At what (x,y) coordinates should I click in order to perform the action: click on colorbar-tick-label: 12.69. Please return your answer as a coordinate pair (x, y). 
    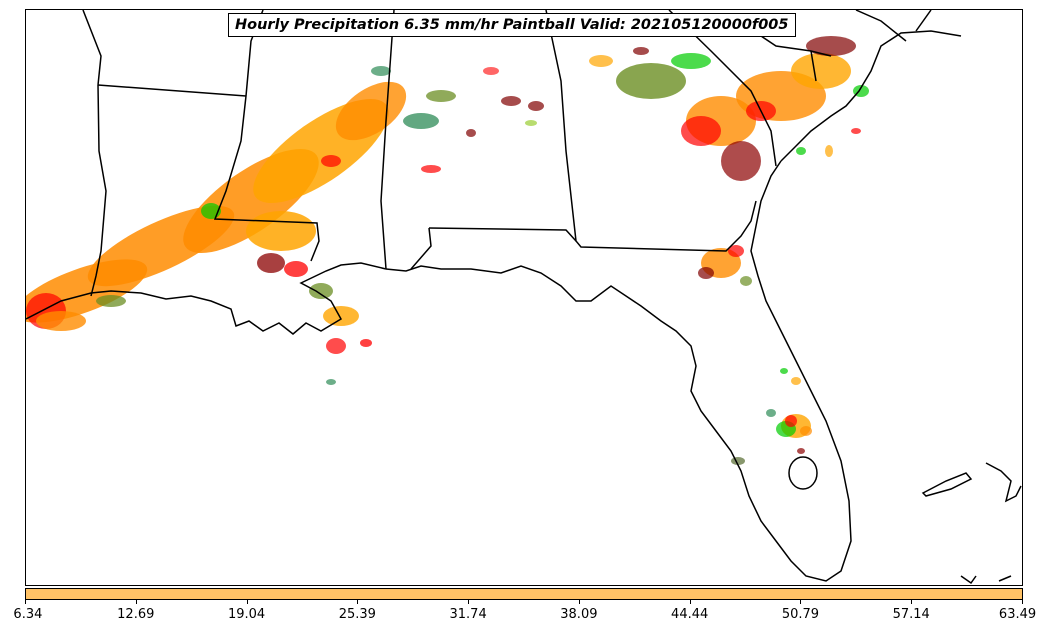
    Looking at the image, I should click on (136, 614).